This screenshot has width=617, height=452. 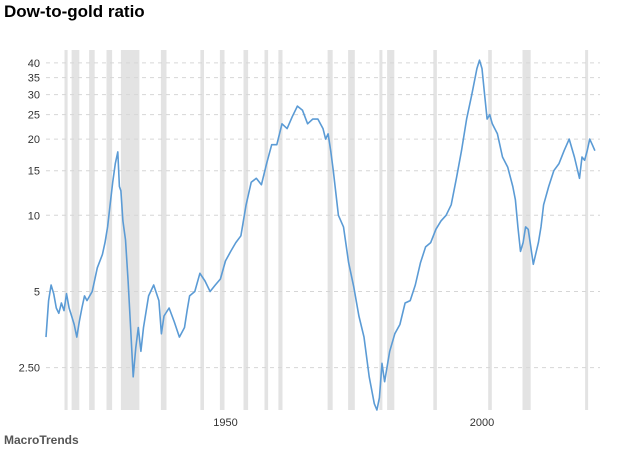 I want to click on y-tick-label: 35, so click(x=34, y=79).